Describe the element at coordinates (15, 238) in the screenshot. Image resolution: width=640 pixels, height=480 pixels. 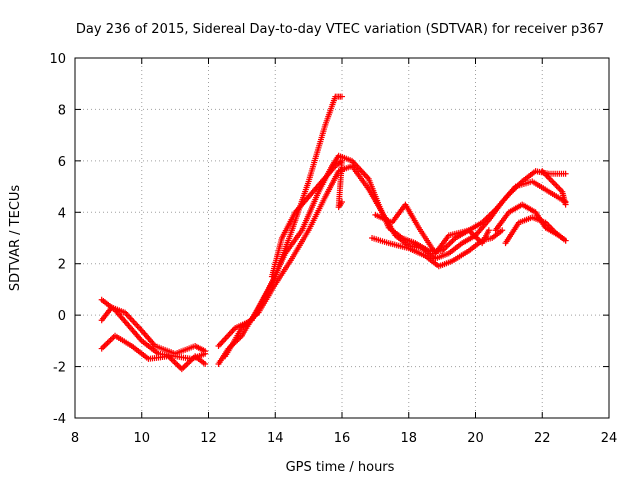
I see `y-axis-title: SDTVAR / TECUs` at that location.